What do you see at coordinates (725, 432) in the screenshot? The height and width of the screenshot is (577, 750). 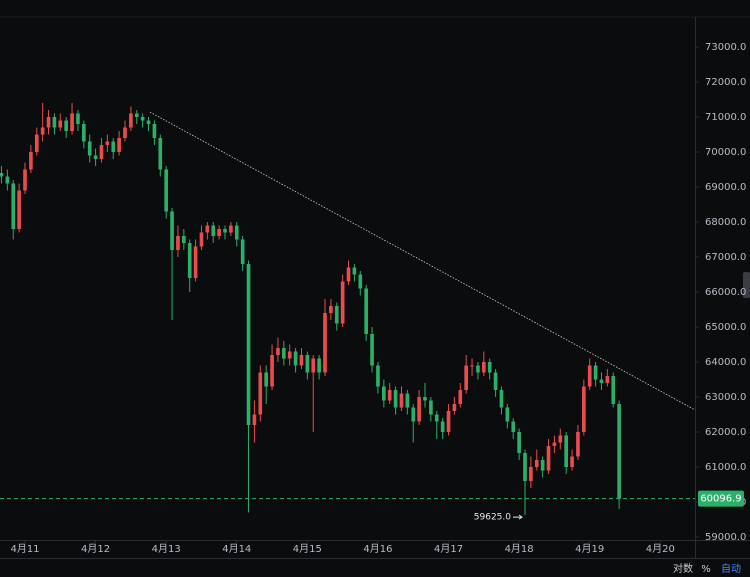 I see `y-tick-label: 62000.0` at bounding box center [725, 432].